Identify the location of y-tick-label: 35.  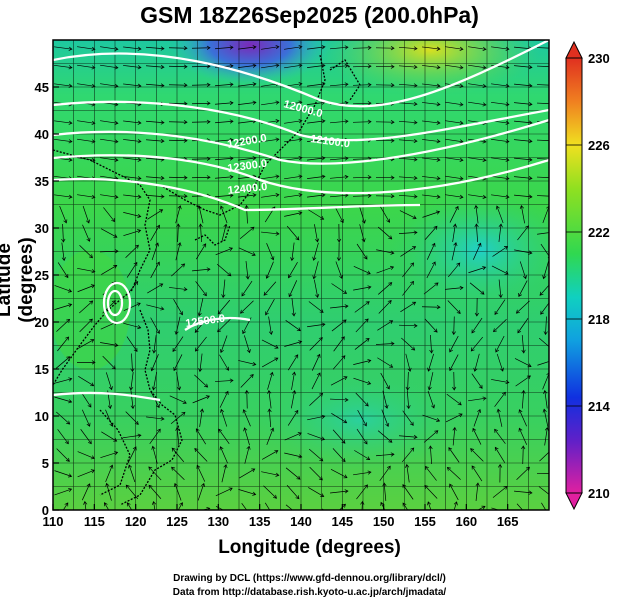
(42, 181).